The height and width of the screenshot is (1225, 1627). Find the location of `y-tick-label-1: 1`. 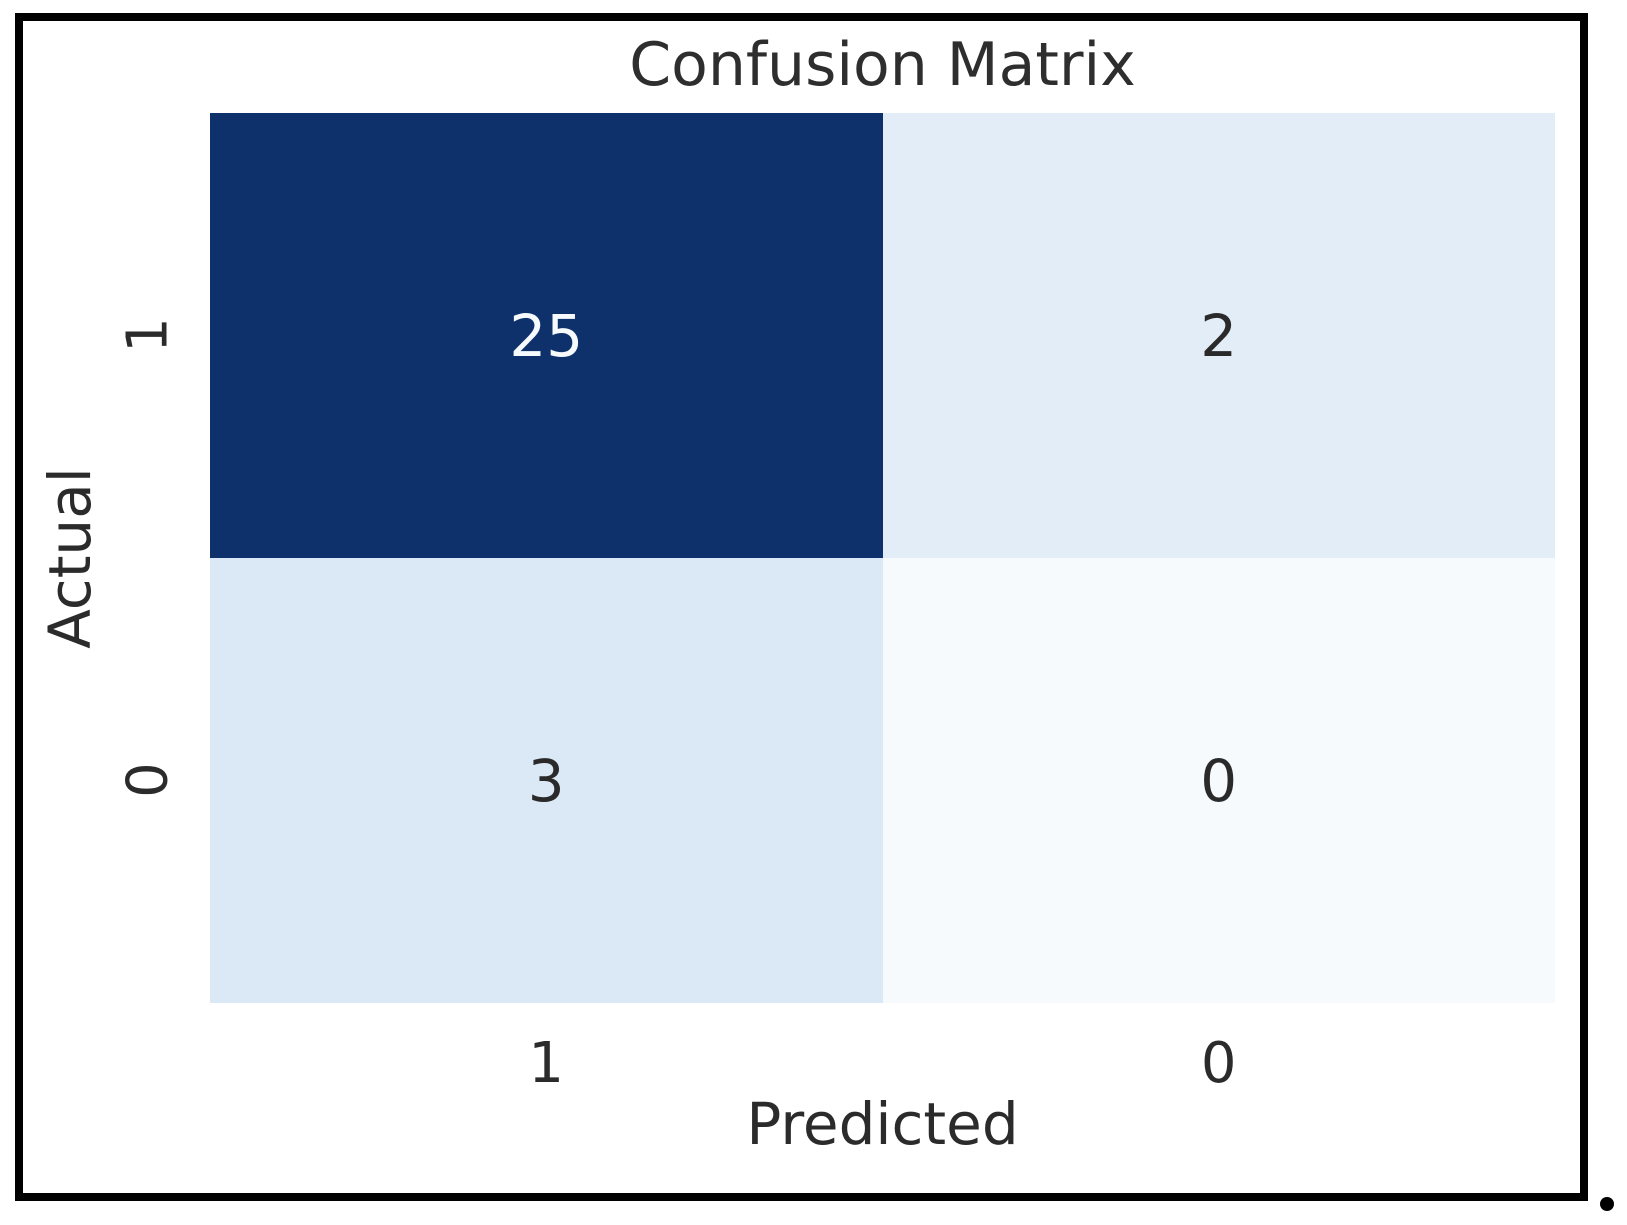

y-tick-label-1: 1 is located at coordinates (148, 335).